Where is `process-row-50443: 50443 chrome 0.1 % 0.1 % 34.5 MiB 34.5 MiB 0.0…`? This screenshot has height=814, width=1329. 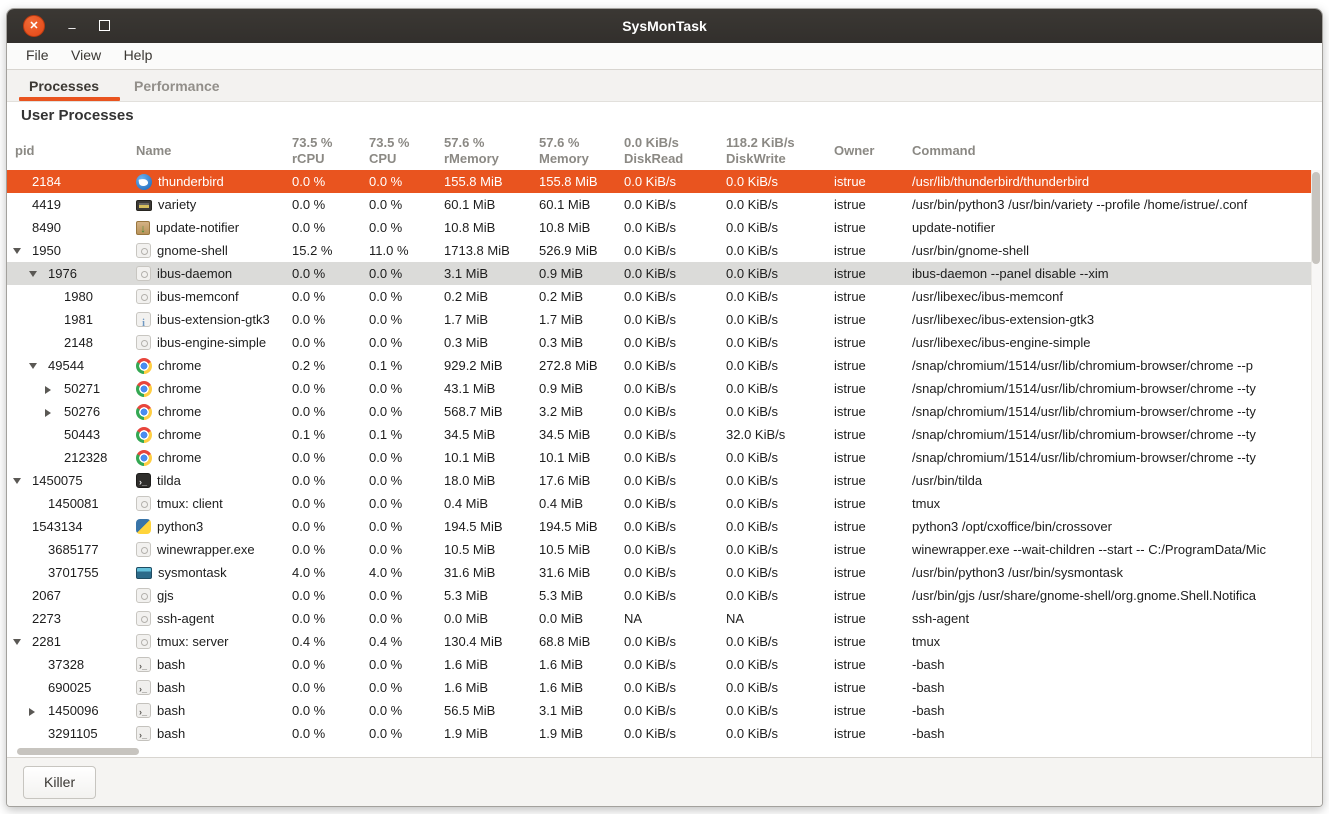
process-row-50443: 50443 chrome 0.1 % 0.1 % 34.5 MiB 34.5 MiB 0.0… is located at coordinates (664, 434).